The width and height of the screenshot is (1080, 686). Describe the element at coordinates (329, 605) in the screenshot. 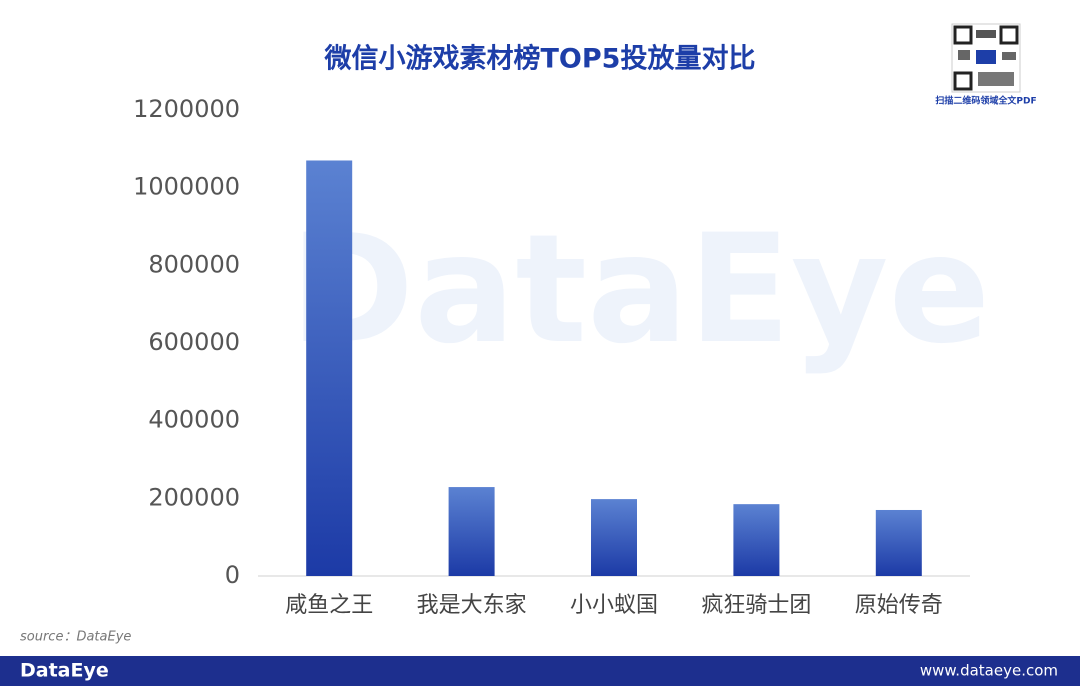

I see `x-tick-label: 咸鱼之王` at that location.